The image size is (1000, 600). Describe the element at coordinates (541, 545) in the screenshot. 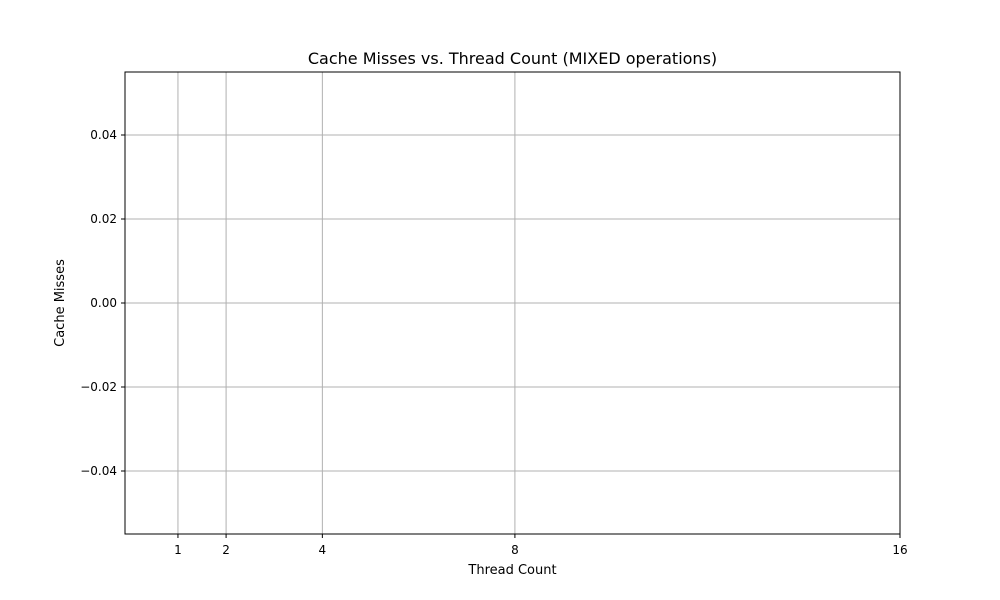

I see `x-axis-ticks: 1 2 4 8 16` at that location.